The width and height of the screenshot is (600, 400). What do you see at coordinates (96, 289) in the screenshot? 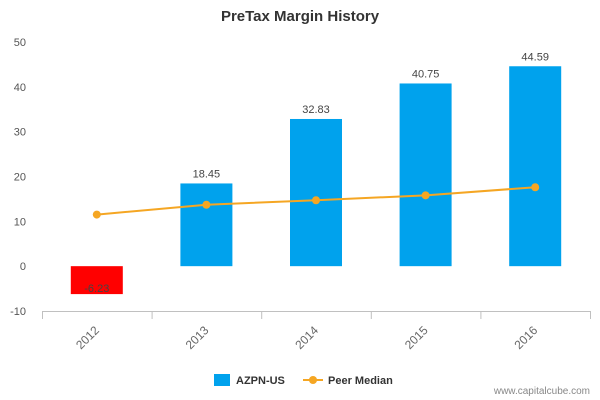
I see `bar-value-label: -6.23` at bounding box center [96, 289].